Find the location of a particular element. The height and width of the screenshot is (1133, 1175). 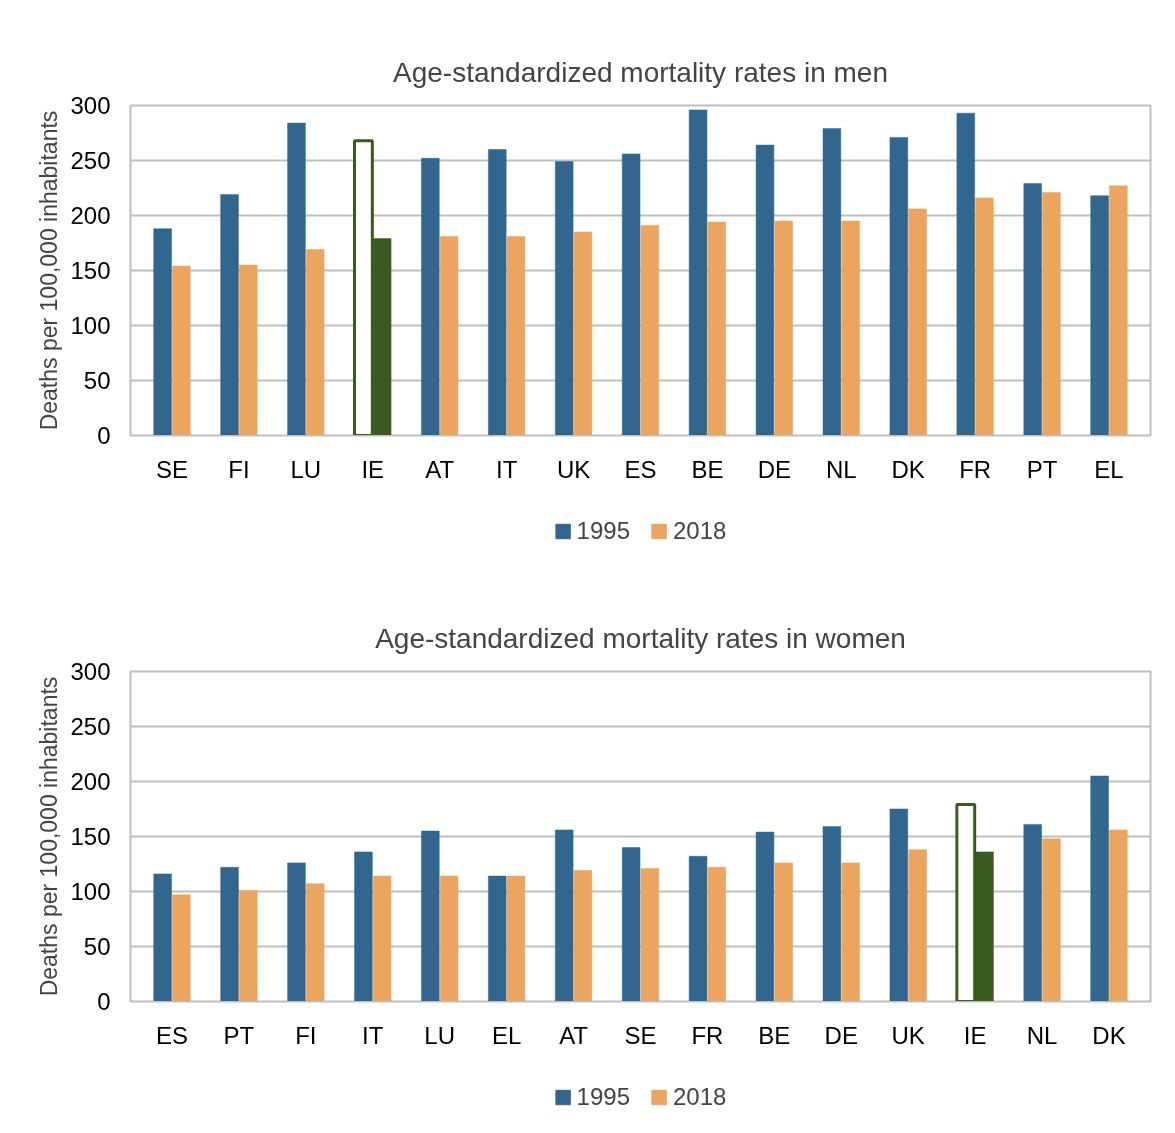

chart-title: Age-standardized mortality rates in men is located at coordinates (640, 72).